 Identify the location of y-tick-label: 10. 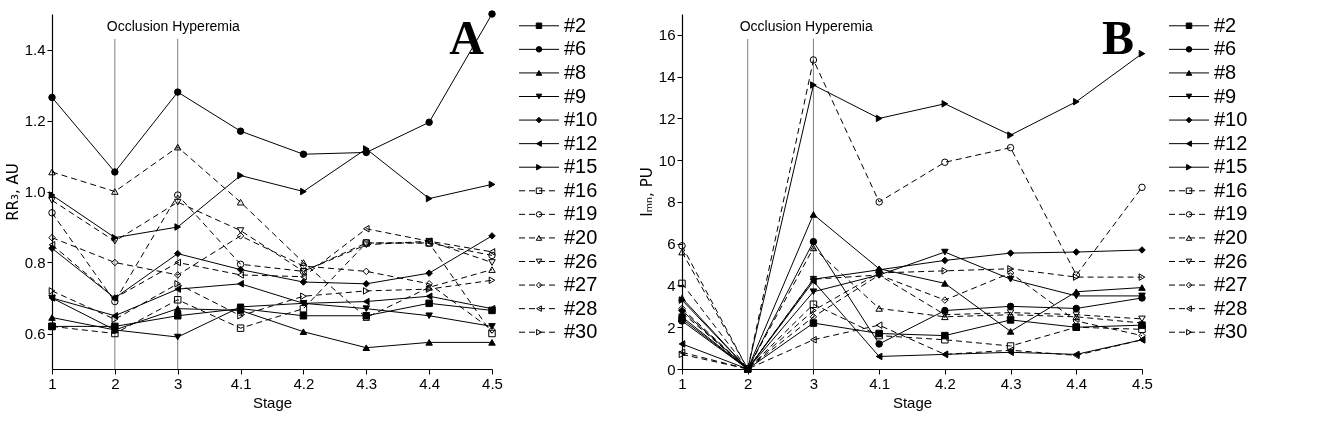
(667, 160).